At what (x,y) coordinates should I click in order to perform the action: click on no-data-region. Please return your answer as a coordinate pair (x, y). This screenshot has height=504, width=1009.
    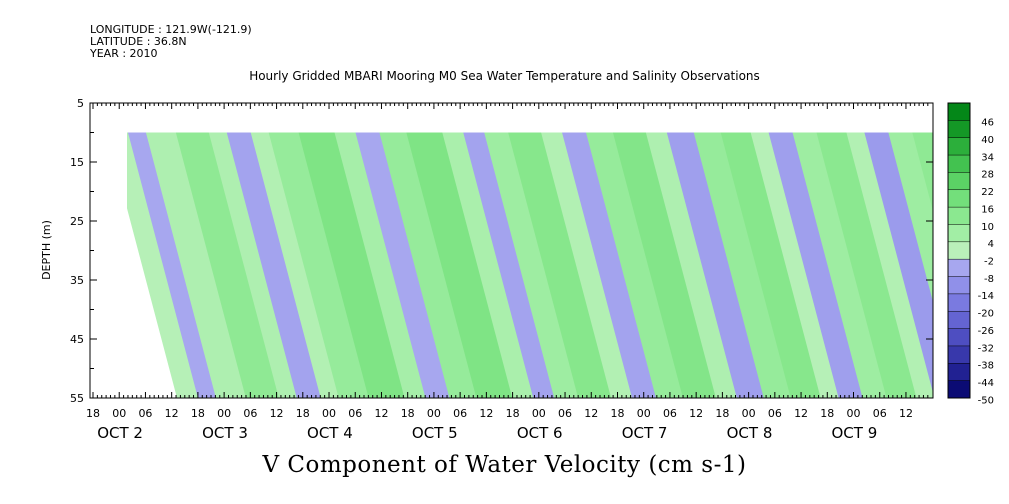
    Looking at the image, I should click on (108, 250).